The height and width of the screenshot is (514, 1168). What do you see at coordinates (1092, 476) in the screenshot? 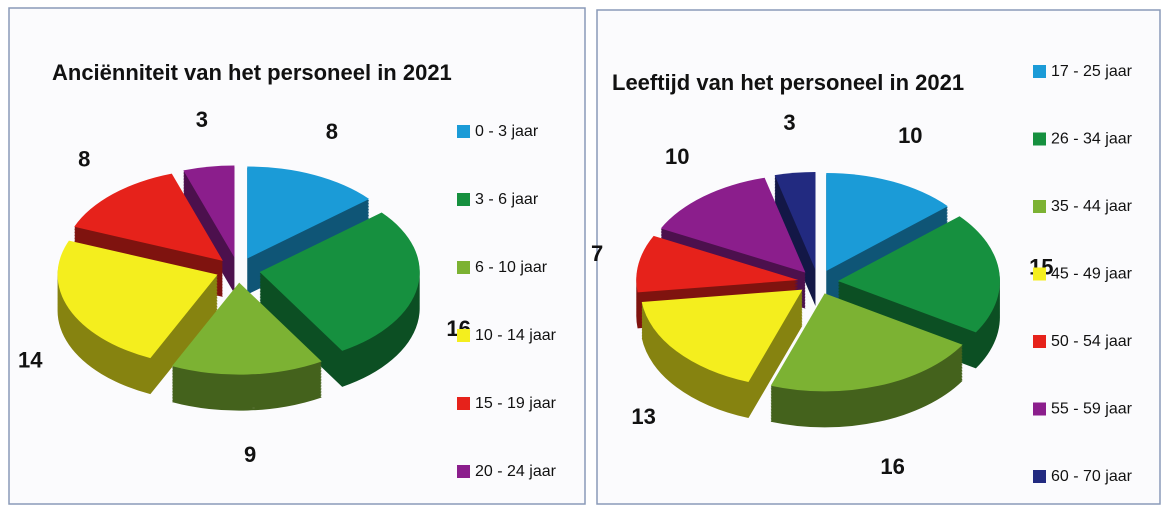
I see `legend-label: 60 - 70 jaar` at bounding box center [1092, 476].